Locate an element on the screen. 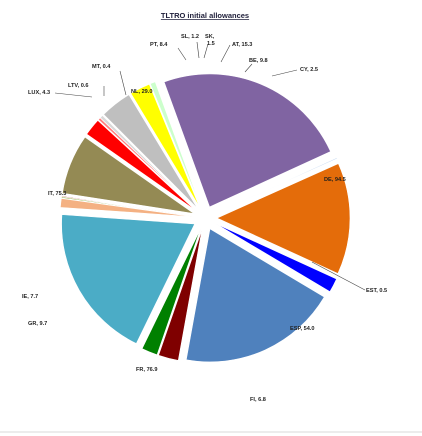 This screenshot has height=436, width=422. slice-label-sl: SL, 1.2 is located at coordinates (190, 37).